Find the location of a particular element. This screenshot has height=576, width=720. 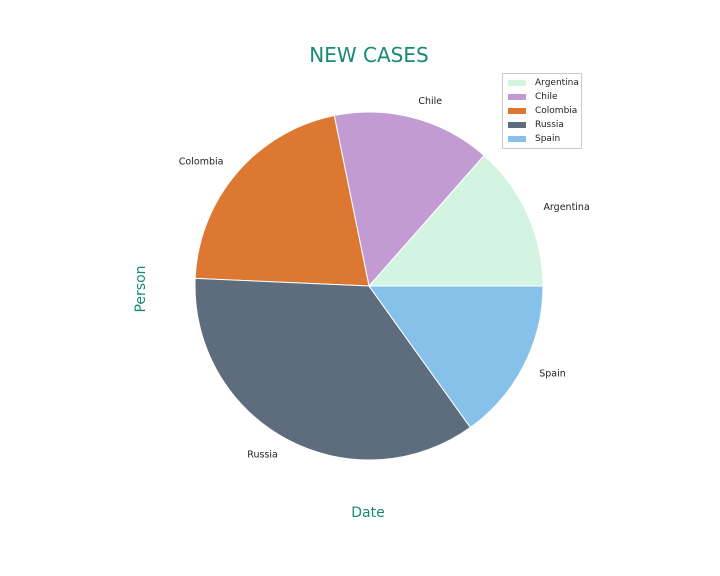

pie-slice-spain is located at coordinates (456, 357).